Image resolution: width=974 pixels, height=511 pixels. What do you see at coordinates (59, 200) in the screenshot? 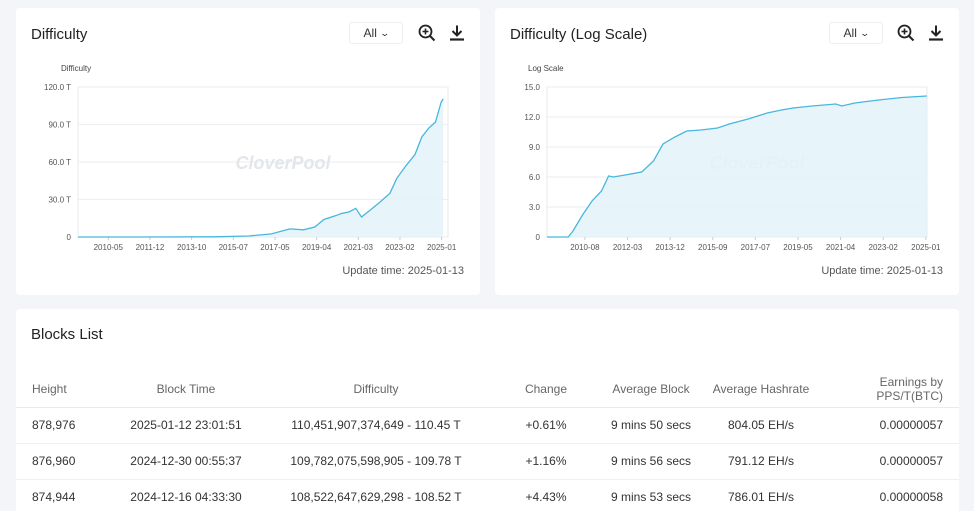
I see `y-tick-label: 30.0 T` at bounding box center [59, 200].